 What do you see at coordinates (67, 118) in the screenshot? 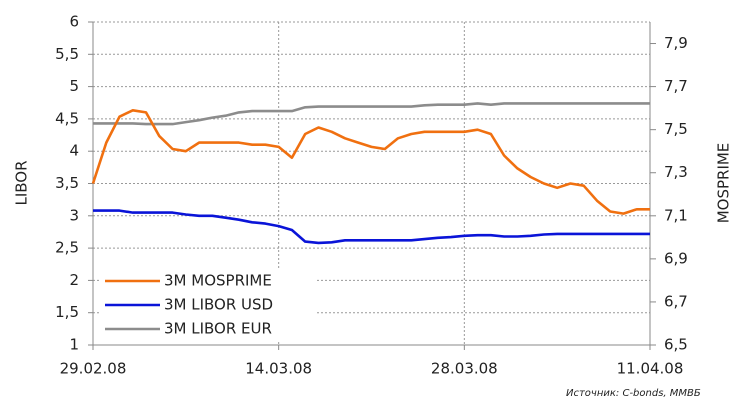
I see `y-tick-label: 4,5` at bounding box center [67, 118].